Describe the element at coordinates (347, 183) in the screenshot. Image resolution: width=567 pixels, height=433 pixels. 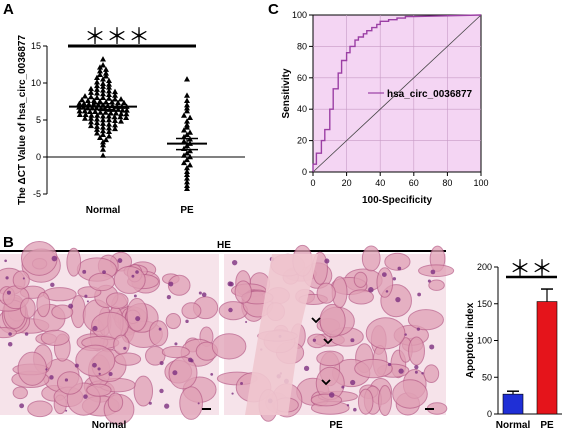
I see `x-tick-label-c: 20` at that location.